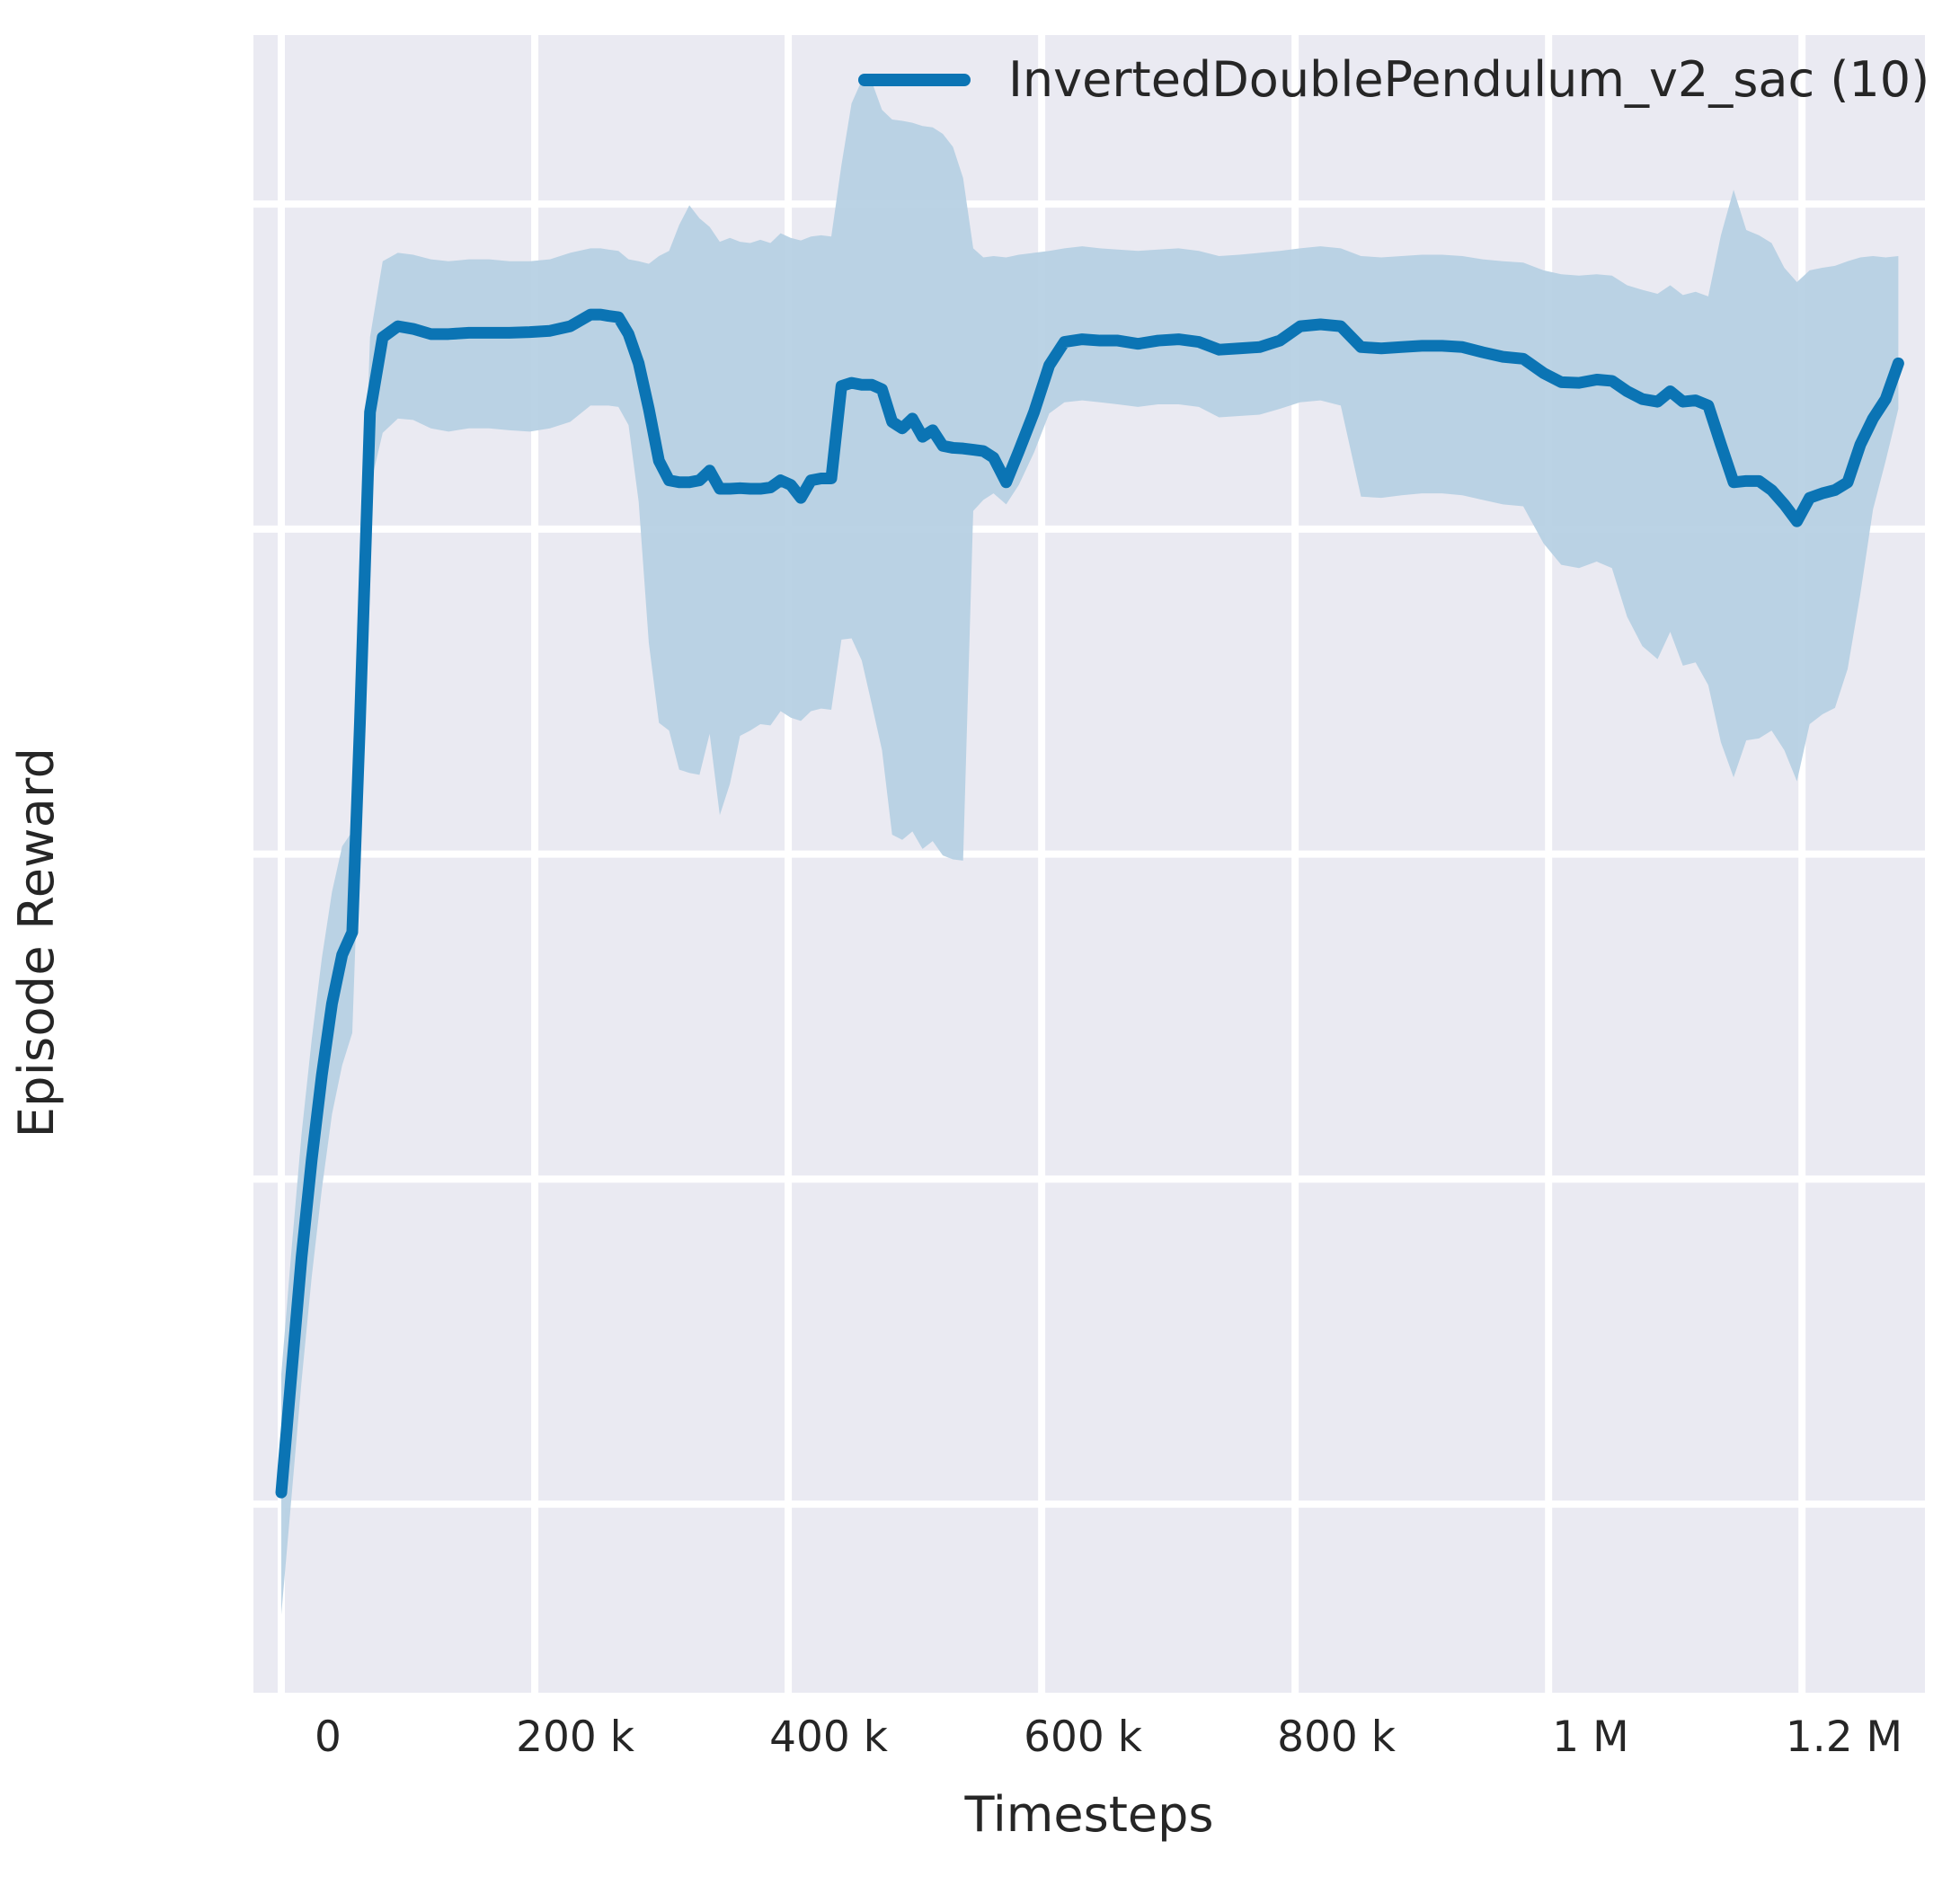  I want to click on x-tick-label: 800 k, so click(1337, 1737).